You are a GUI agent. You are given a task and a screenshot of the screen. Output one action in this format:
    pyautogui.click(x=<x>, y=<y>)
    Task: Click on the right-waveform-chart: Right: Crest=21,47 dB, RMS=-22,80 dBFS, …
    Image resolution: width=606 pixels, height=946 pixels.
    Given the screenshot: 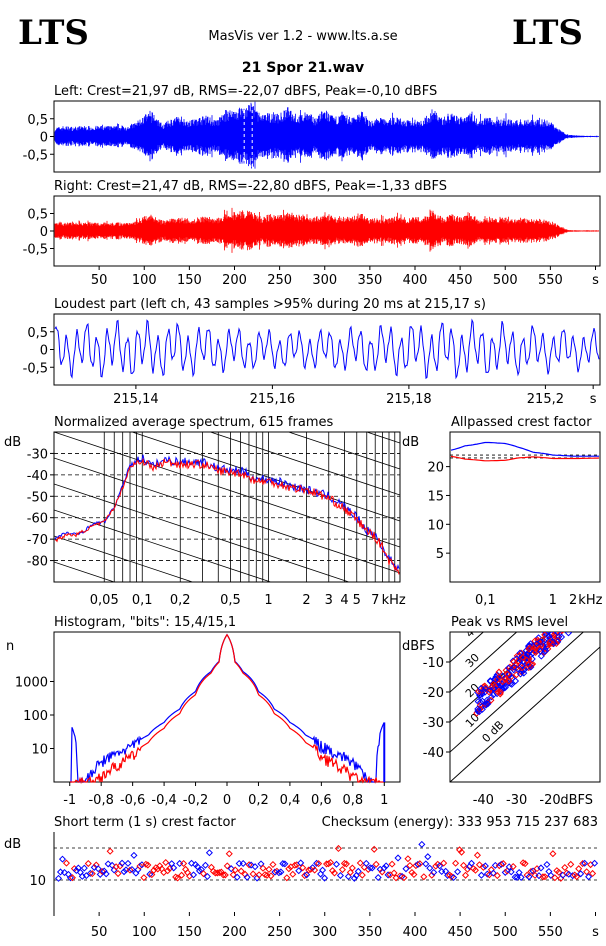 What is the action you would take?
    pyautogui.click(x=312, y=233)
    